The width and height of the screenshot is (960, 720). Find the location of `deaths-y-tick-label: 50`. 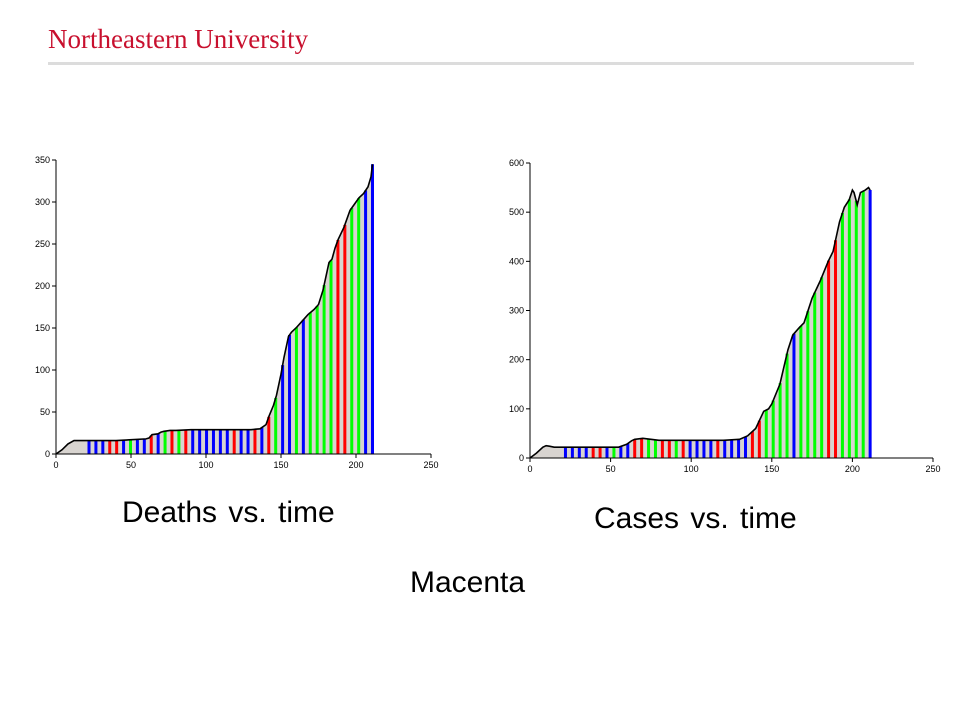

deaths-y-tick-label: 50 is located at coordinates (45, 412).